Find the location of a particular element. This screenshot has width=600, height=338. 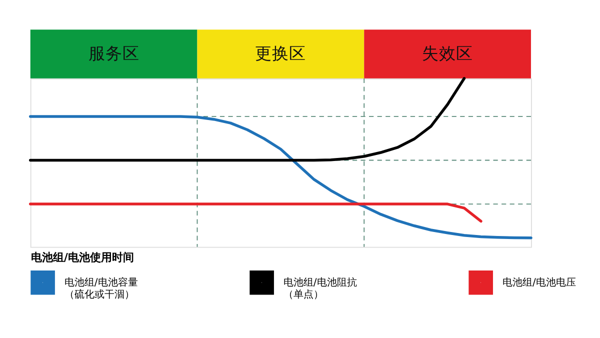

legend-label: 电池组/电池容量（硫化或干涸） is located at coordinates (101, 288).